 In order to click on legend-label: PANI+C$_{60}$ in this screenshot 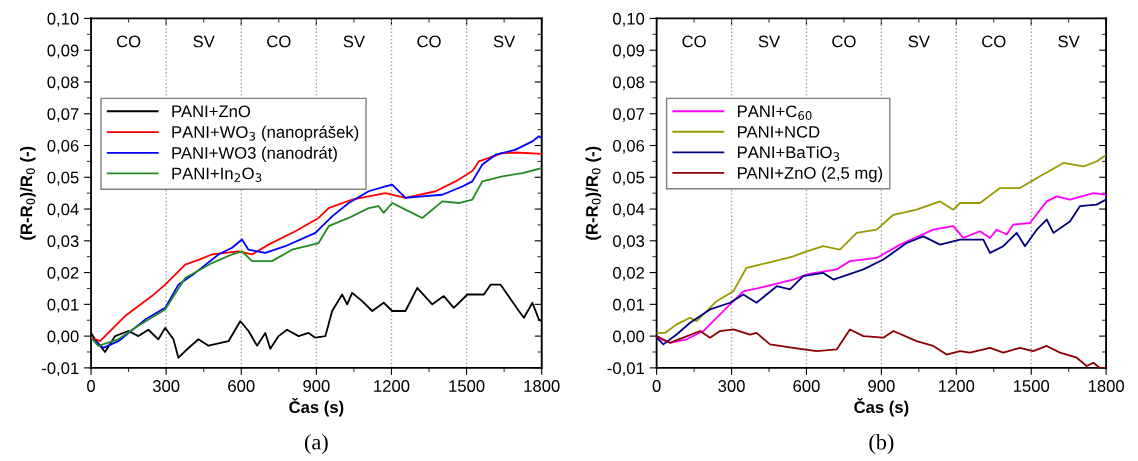, I will do `click(774, 112)`.